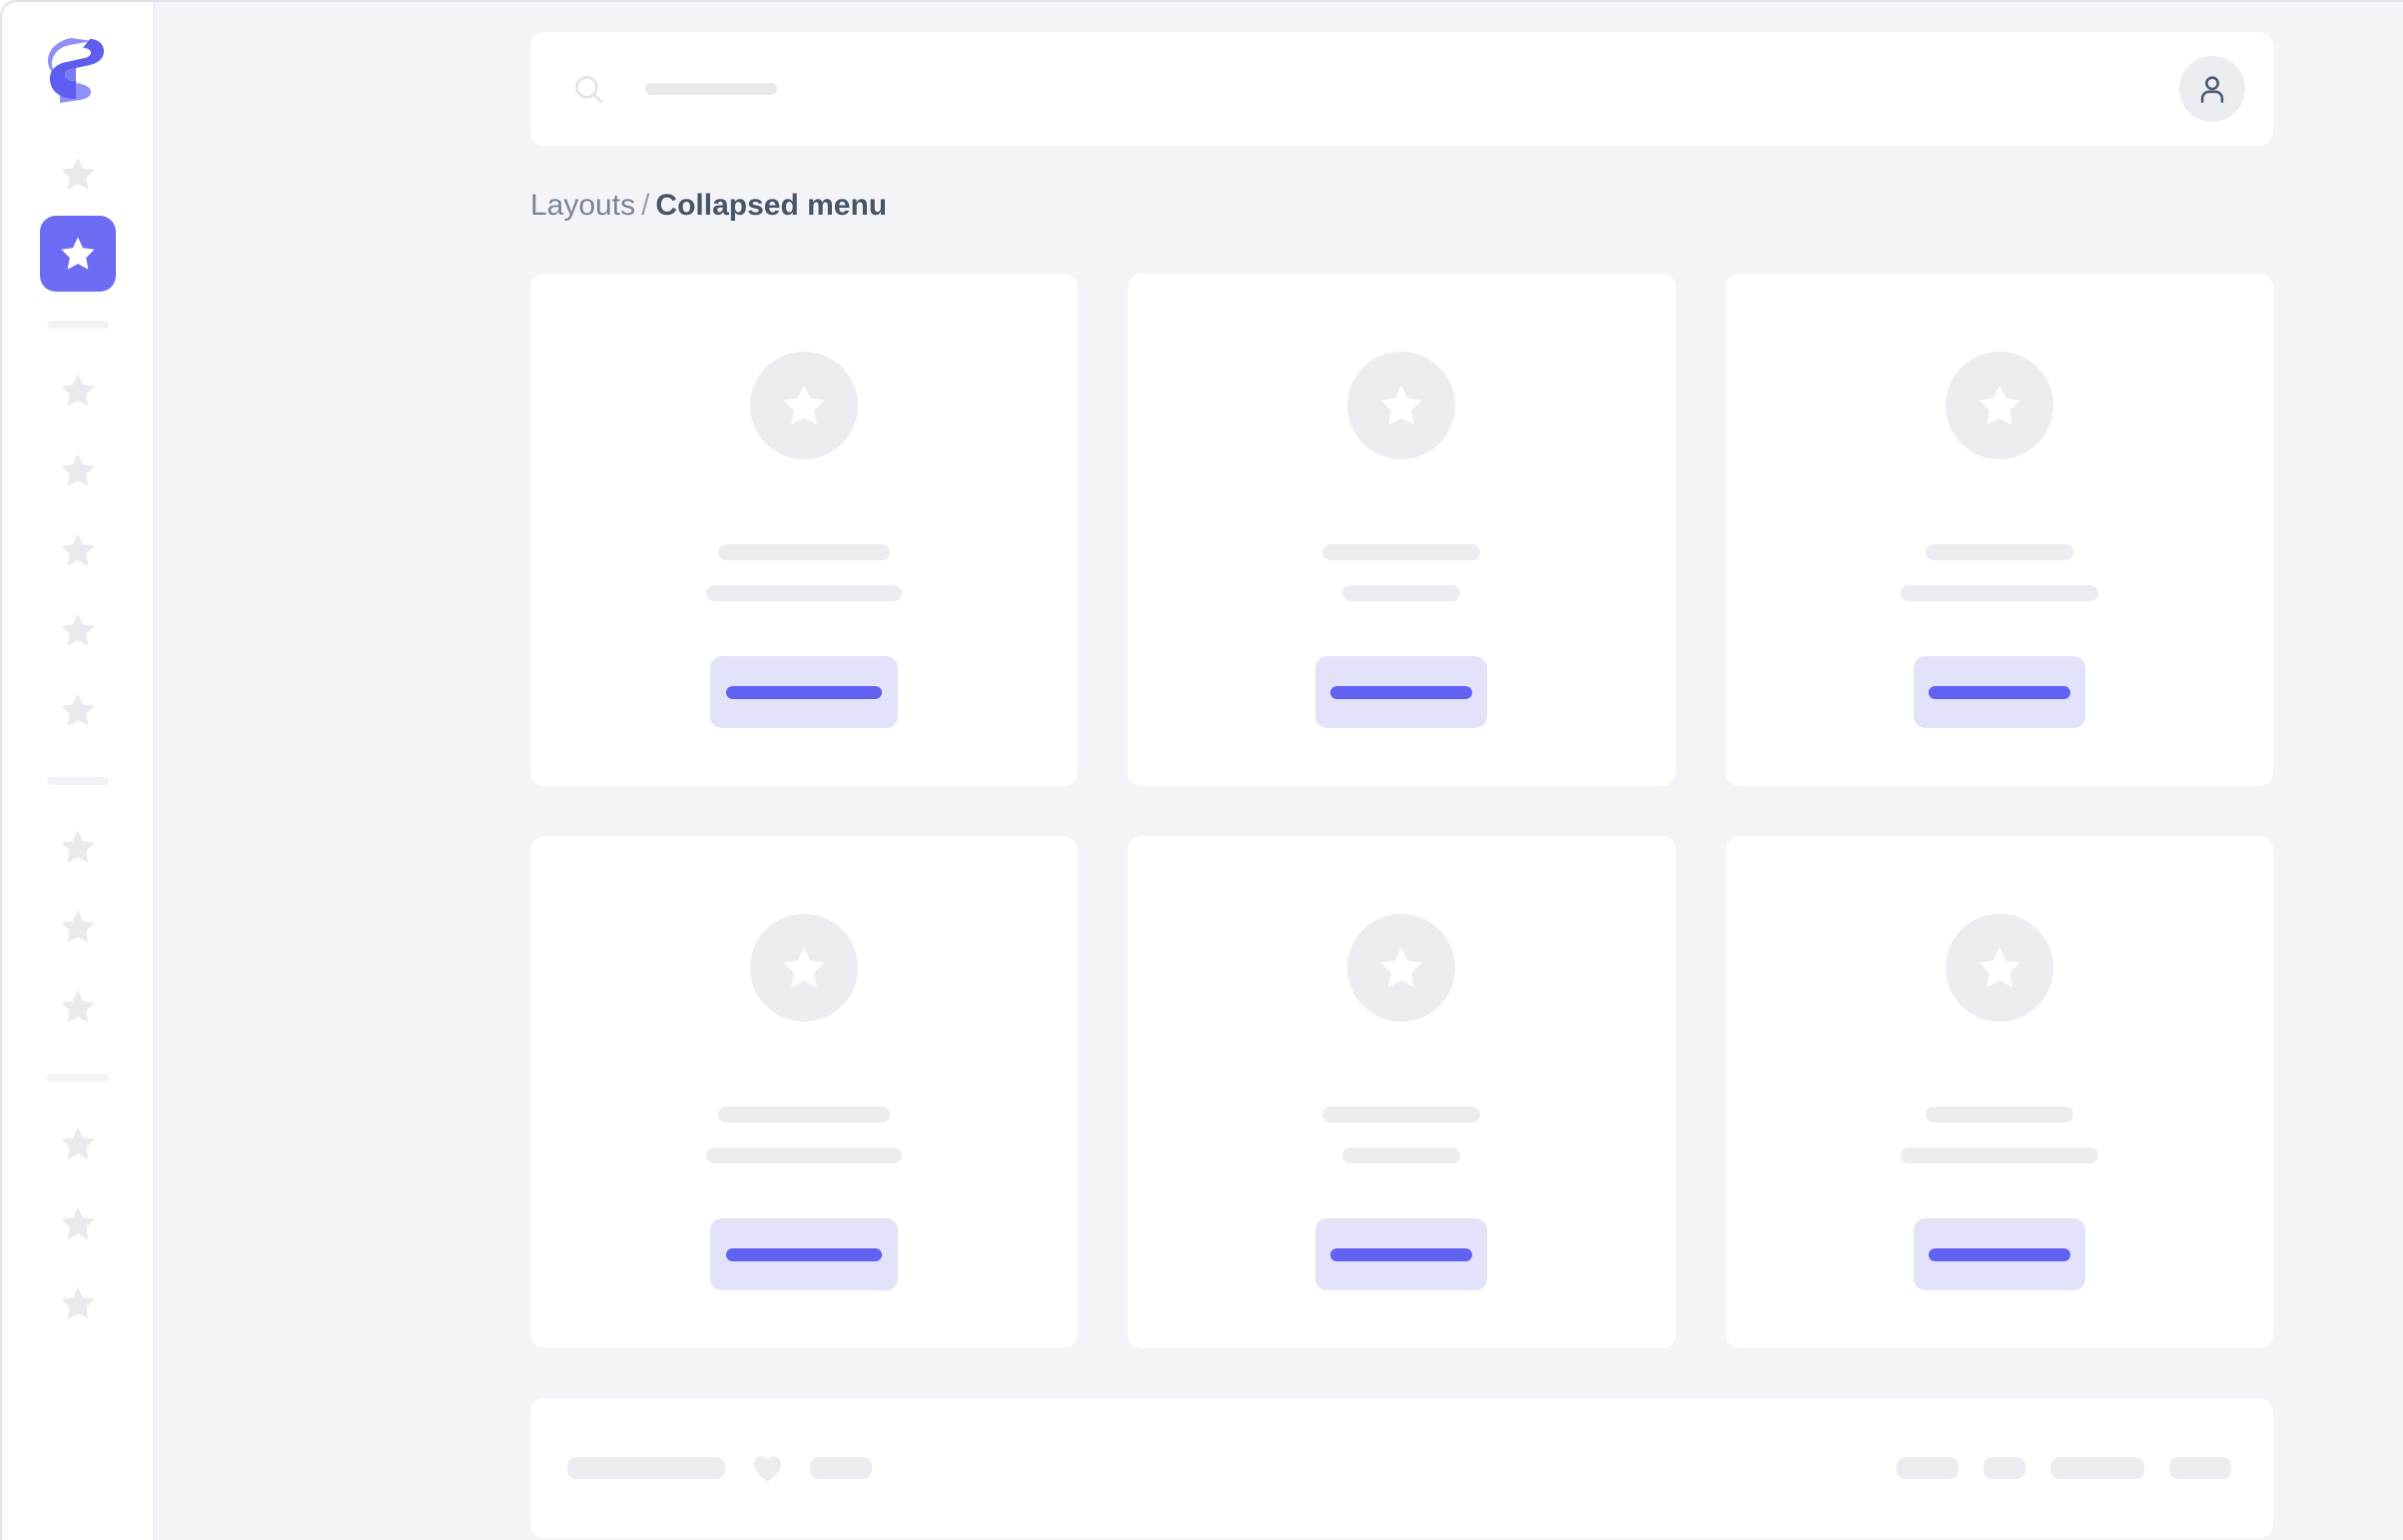 This screenshot has height=1540, width=2403. I want to click on breadcrumb-root: Layouts, so click(583, 205).